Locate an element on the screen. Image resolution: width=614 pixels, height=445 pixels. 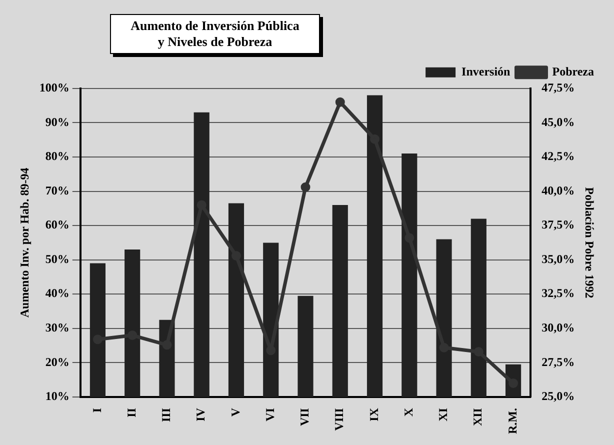
y-tick-label: 20% is located at coordinates (57, 361).